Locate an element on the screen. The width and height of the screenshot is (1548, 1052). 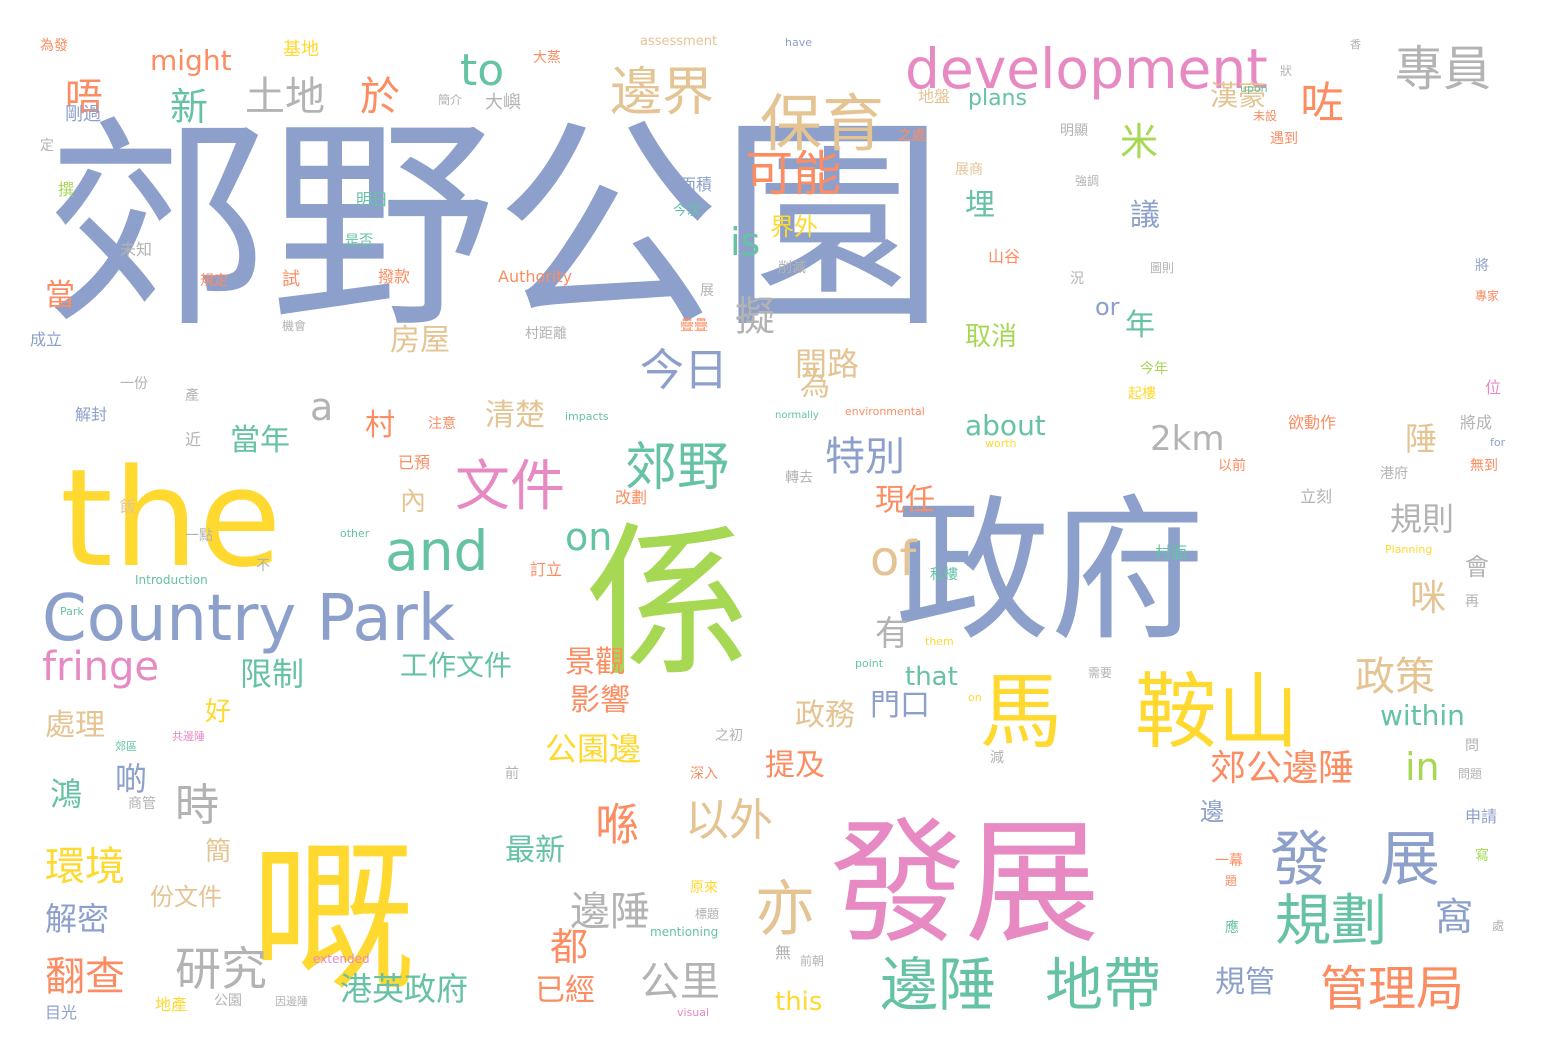
cloud-word: point is located at coordinates (869, 663).